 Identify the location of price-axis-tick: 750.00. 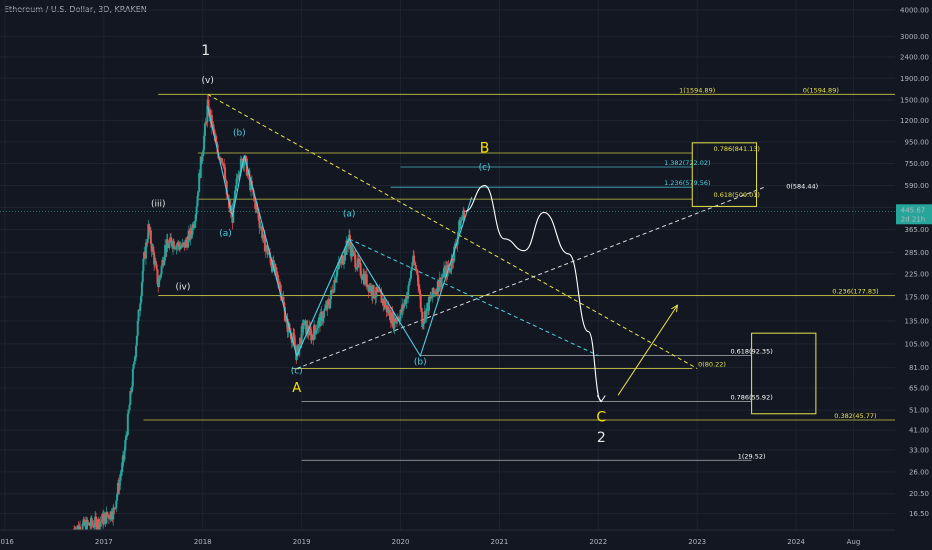
(917, 164).